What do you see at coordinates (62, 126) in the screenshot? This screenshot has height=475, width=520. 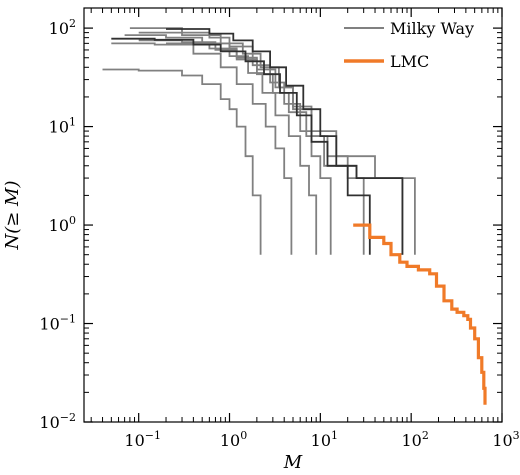 I see `y-tick-label: 10¹` at bounding box center [62, 126].